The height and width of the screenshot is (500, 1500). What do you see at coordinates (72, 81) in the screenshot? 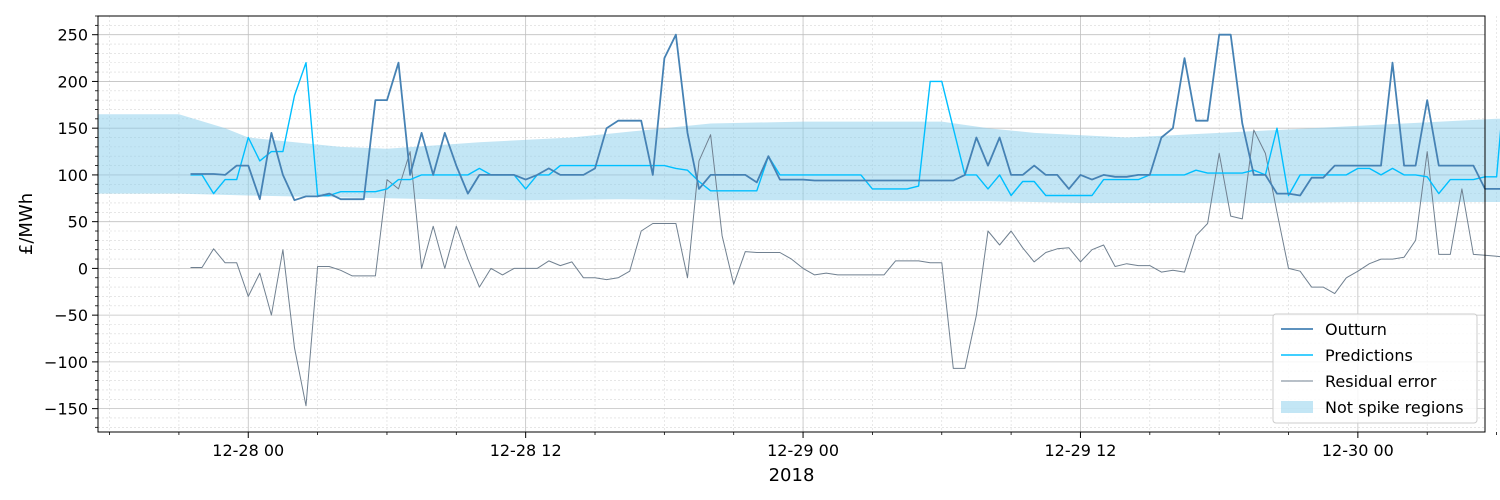
I see `y-tick-label: 200` at bounding box center [72, 81].